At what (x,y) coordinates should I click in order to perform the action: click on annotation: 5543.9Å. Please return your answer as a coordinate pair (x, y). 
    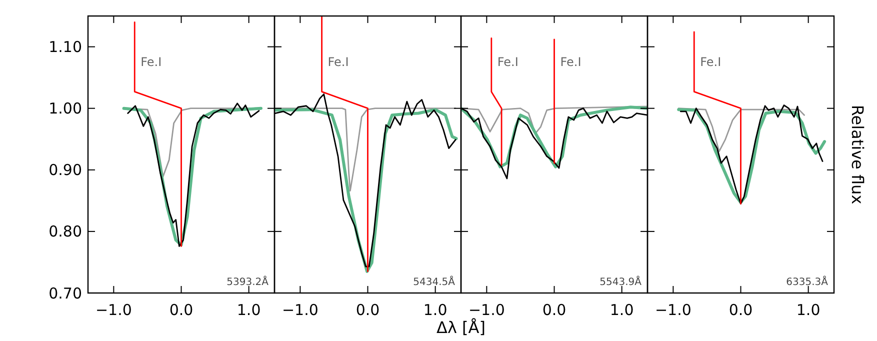
    Looking at the image, I should click on (621, 281).